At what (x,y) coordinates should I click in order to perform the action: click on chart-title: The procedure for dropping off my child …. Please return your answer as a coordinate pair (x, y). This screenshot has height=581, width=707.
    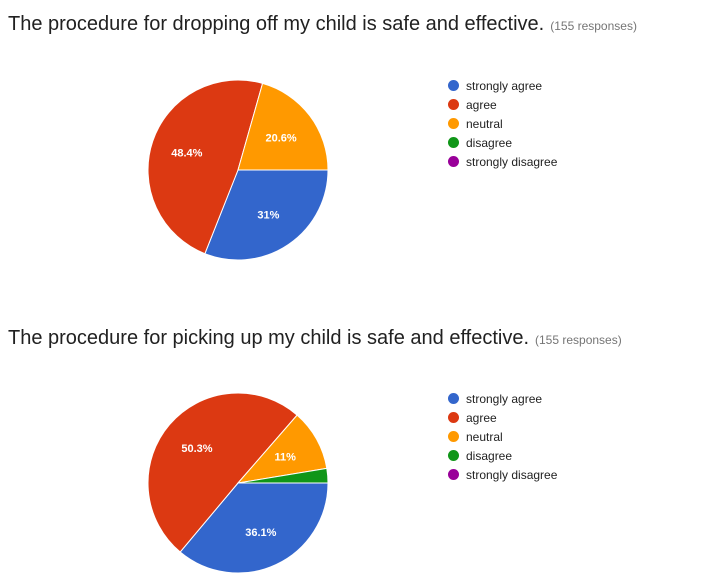
    Looking at the image, I should click on (276, 24).